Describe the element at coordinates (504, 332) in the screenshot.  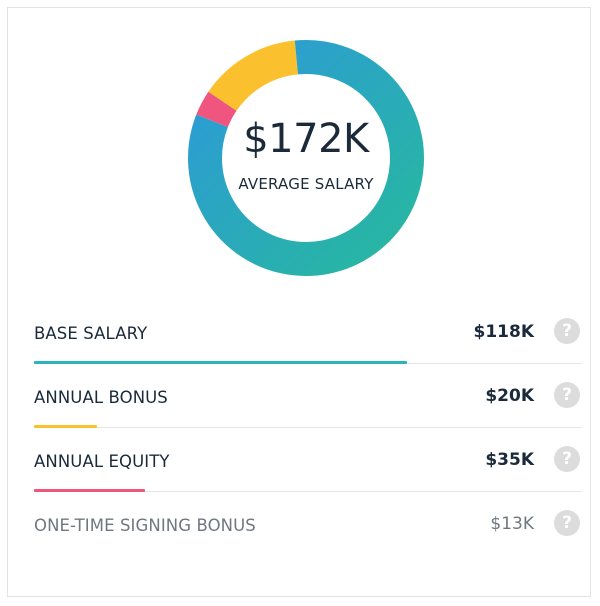
I see `base-salary-value: $118K` at that location.